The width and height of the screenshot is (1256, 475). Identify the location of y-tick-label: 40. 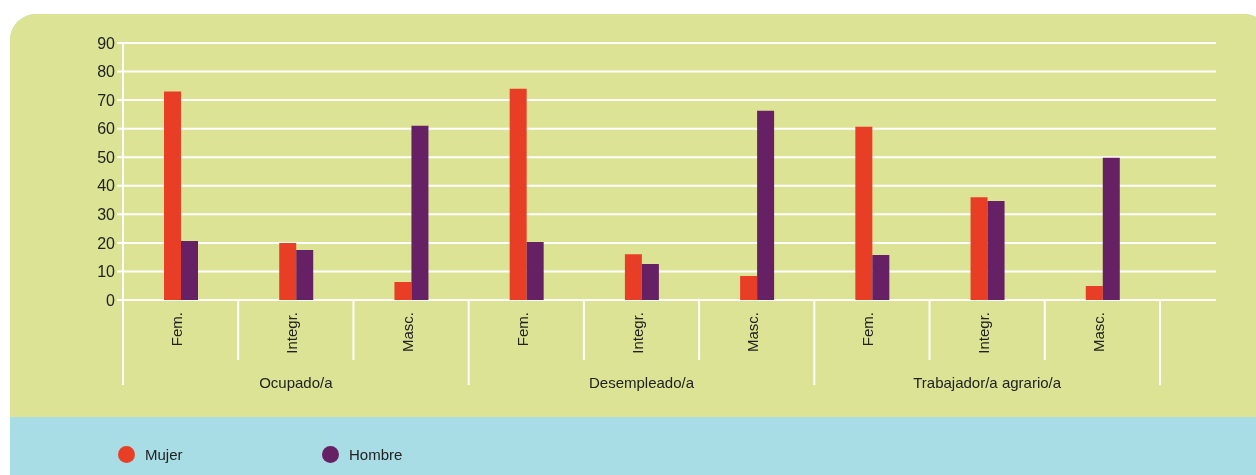
(106, 186).